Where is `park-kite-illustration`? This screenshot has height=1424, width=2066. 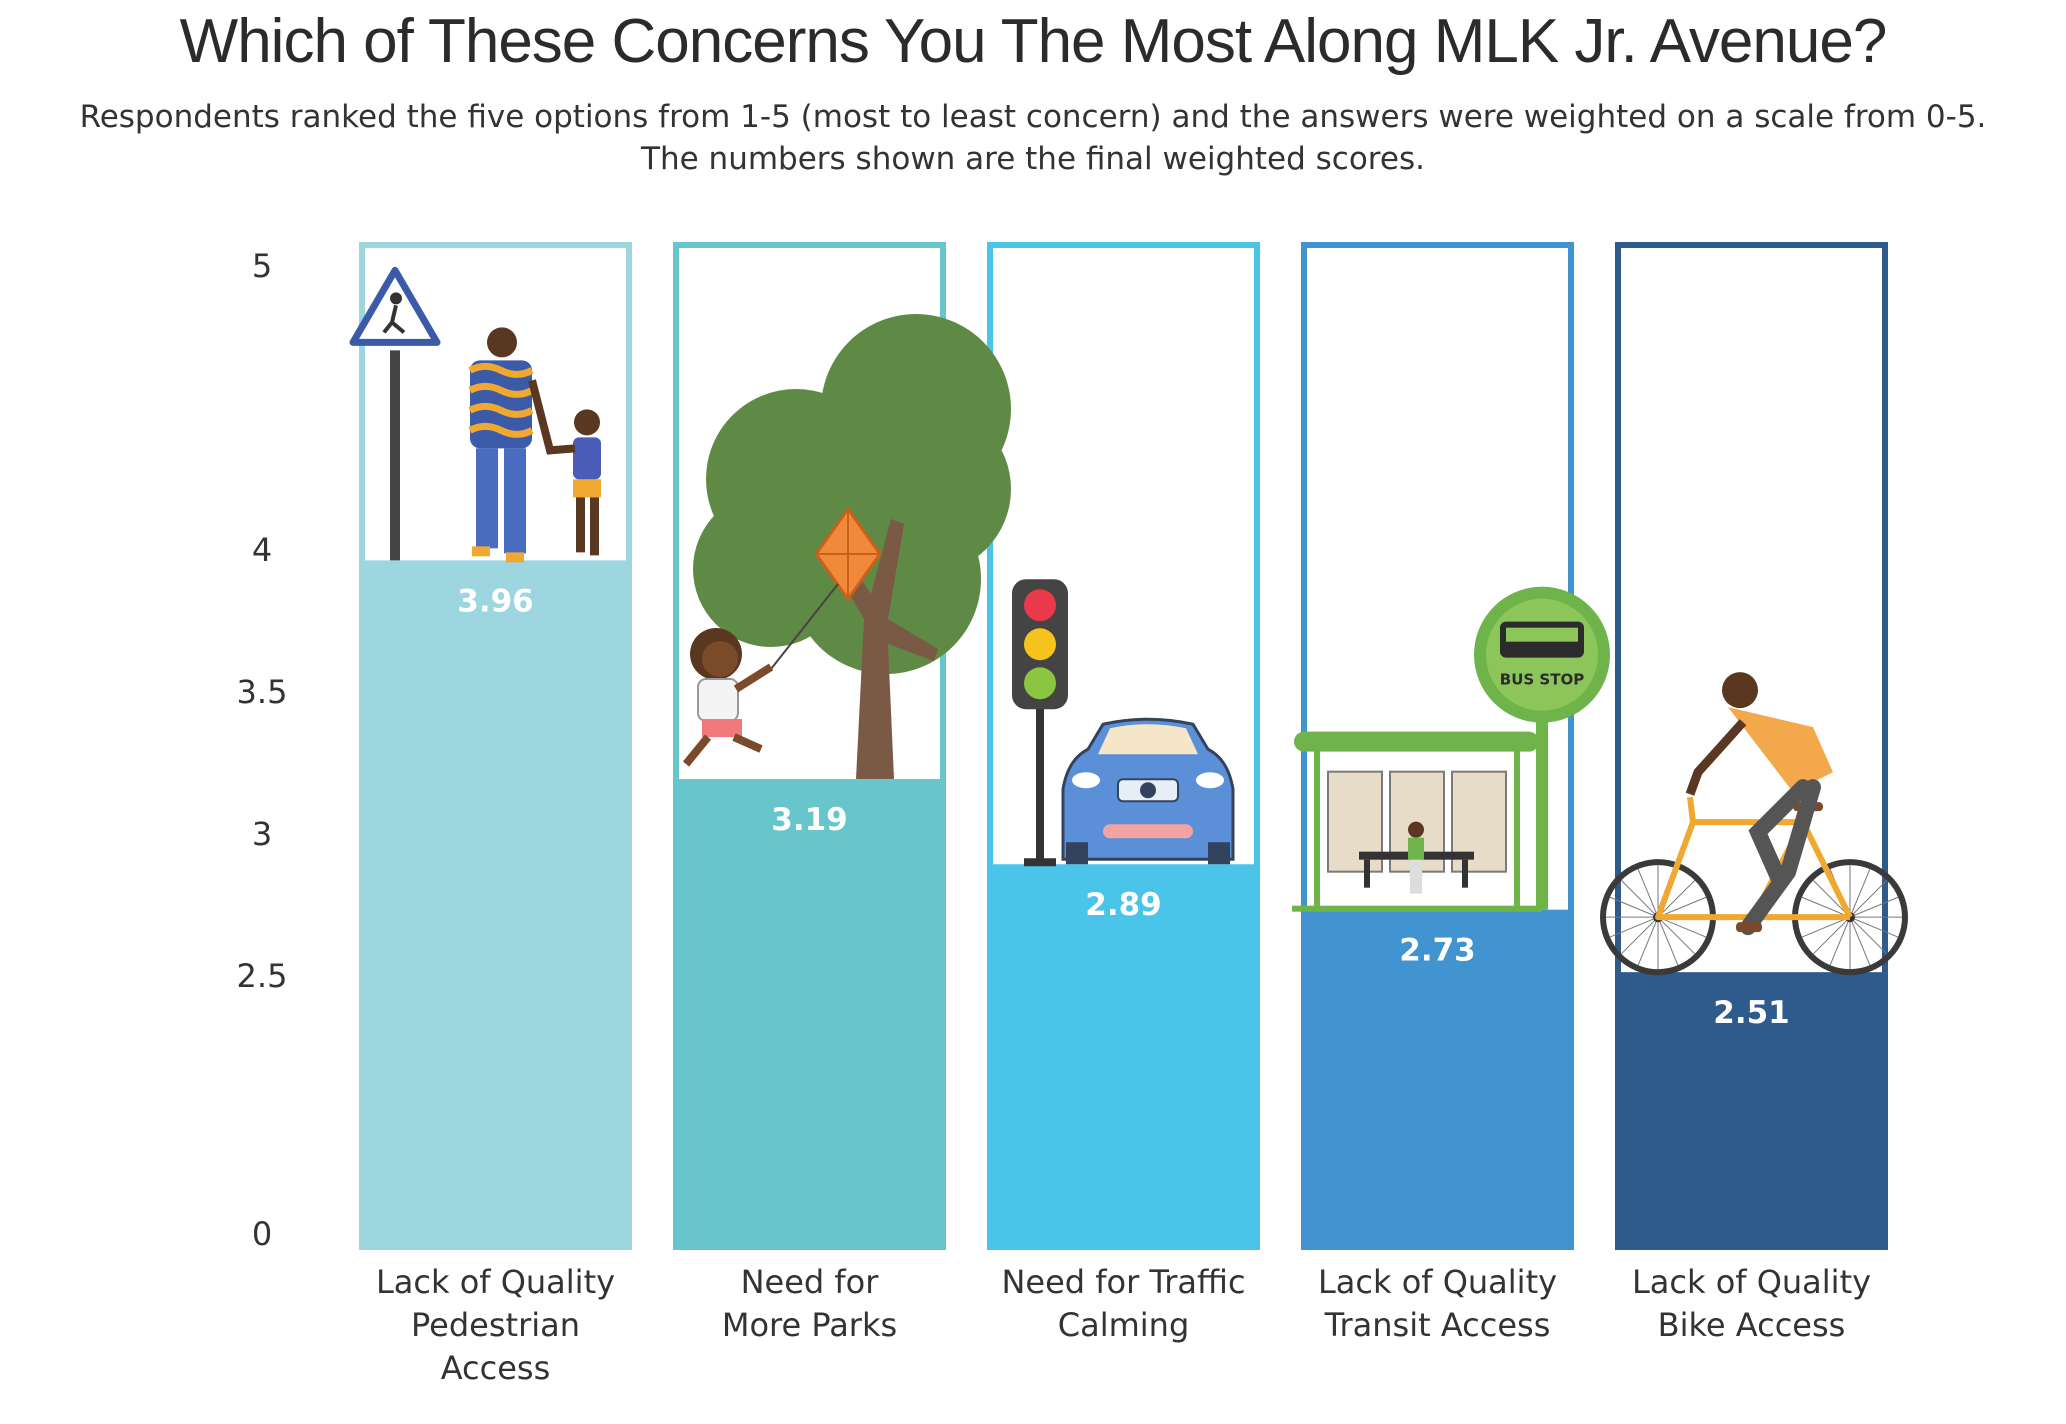 park-kite-illustration is located at coordinates (846, 547).